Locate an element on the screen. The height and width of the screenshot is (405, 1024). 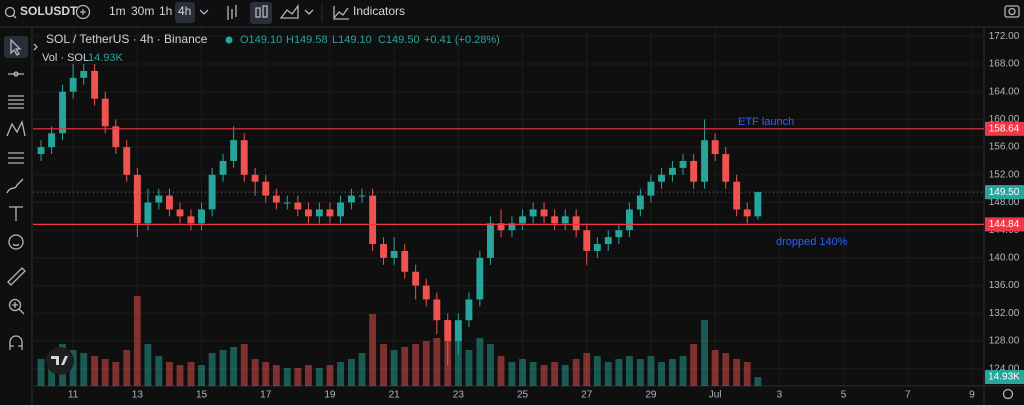
collapse-arrow is located at coordinates (35, 47).